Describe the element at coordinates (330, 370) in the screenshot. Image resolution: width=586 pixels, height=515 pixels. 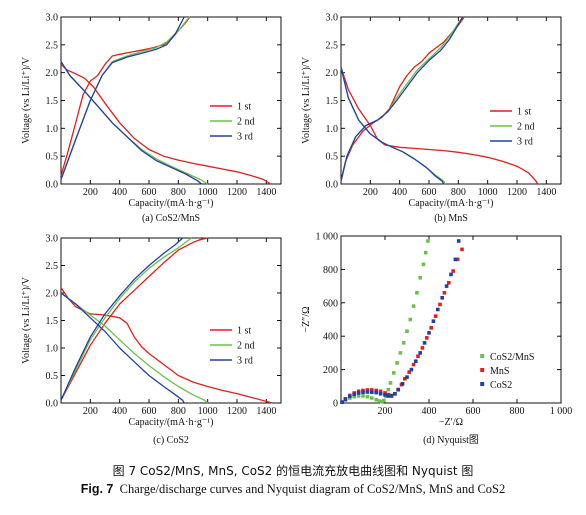
I see `y-tick-label: 200` at that location.